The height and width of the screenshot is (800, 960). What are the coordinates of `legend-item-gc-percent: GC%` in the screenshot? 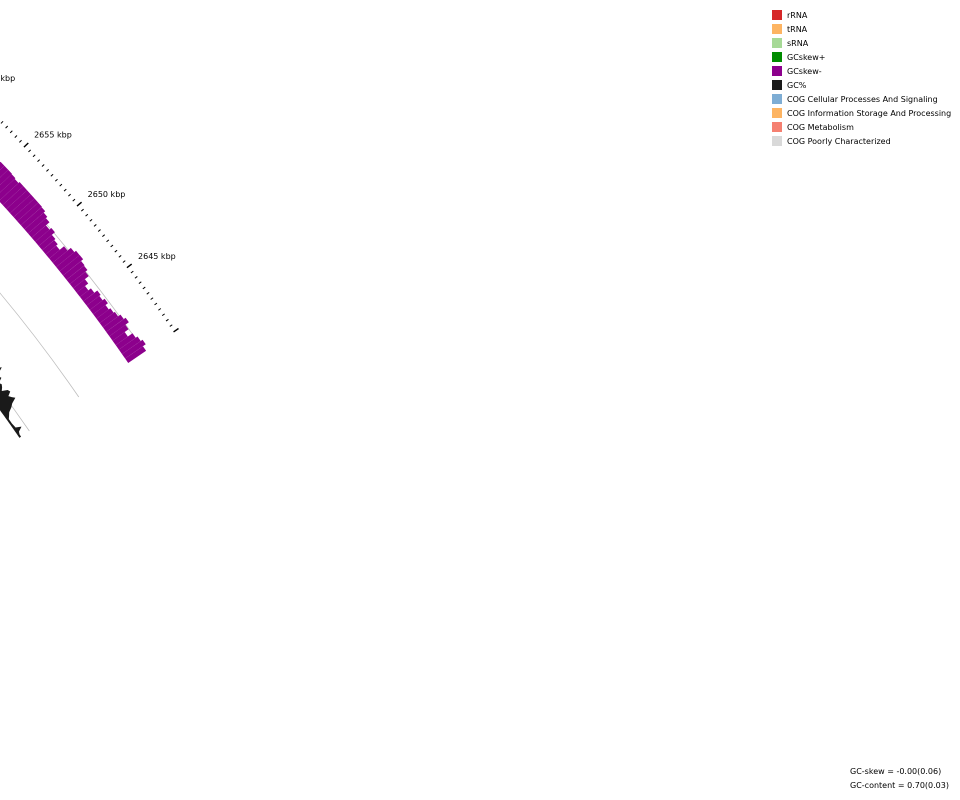 It's located at (861, 85).